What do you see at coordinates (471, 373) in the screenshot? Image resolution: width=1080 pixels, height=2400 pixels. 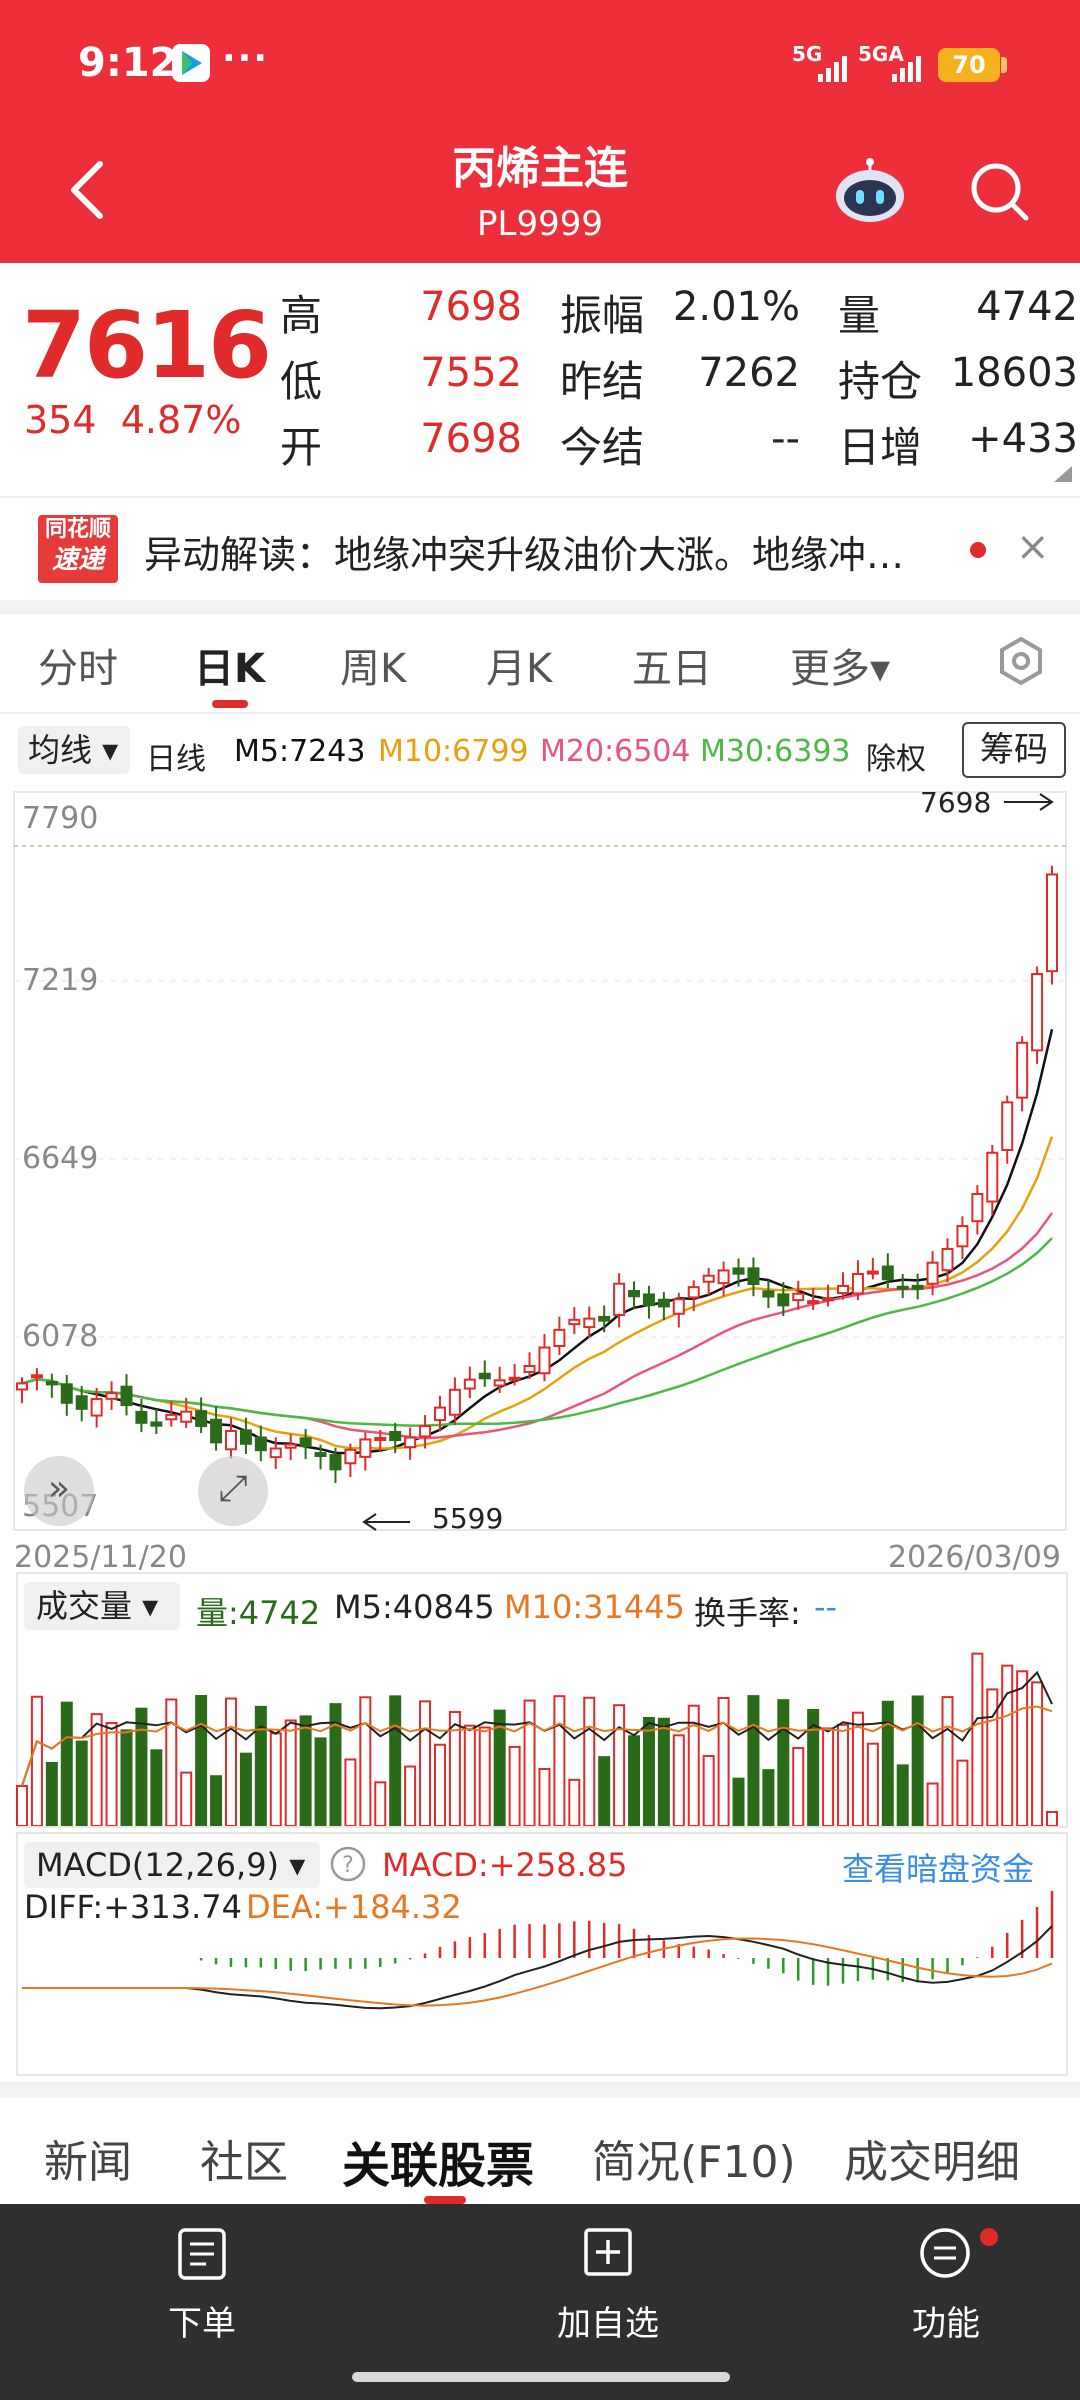 I see `quote-value: 7552` at bounding box center [471, 373].